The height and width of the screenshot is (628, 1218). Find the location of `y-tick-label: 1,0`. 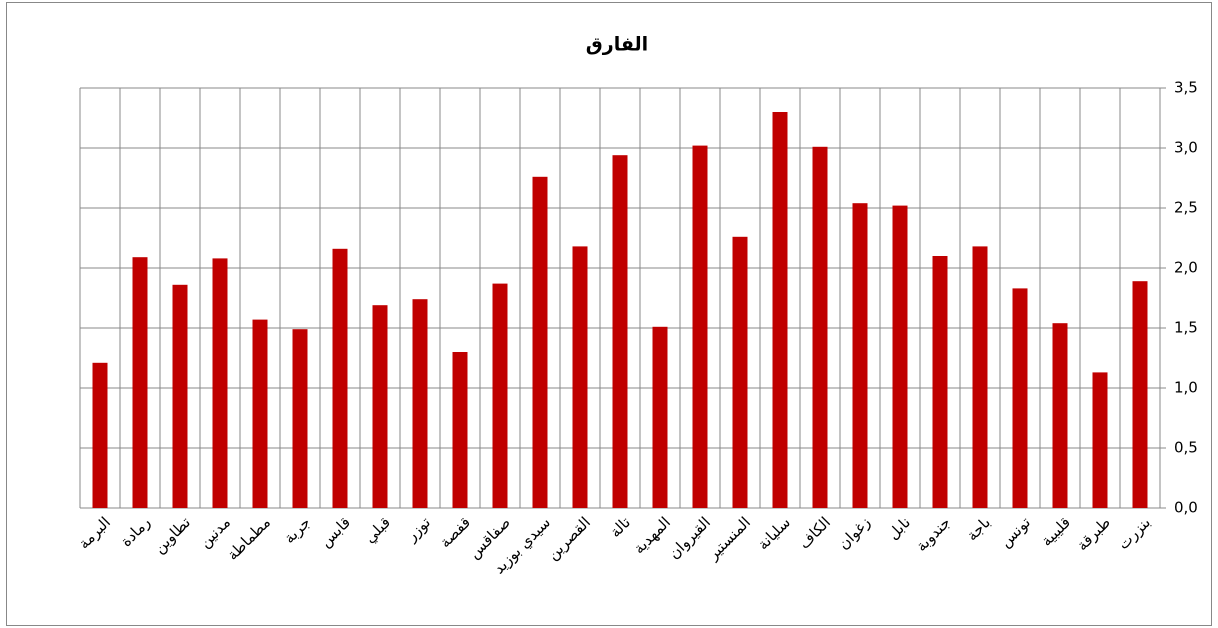

y-tick-label: 1,0 is located at coordinates (1186, 388).